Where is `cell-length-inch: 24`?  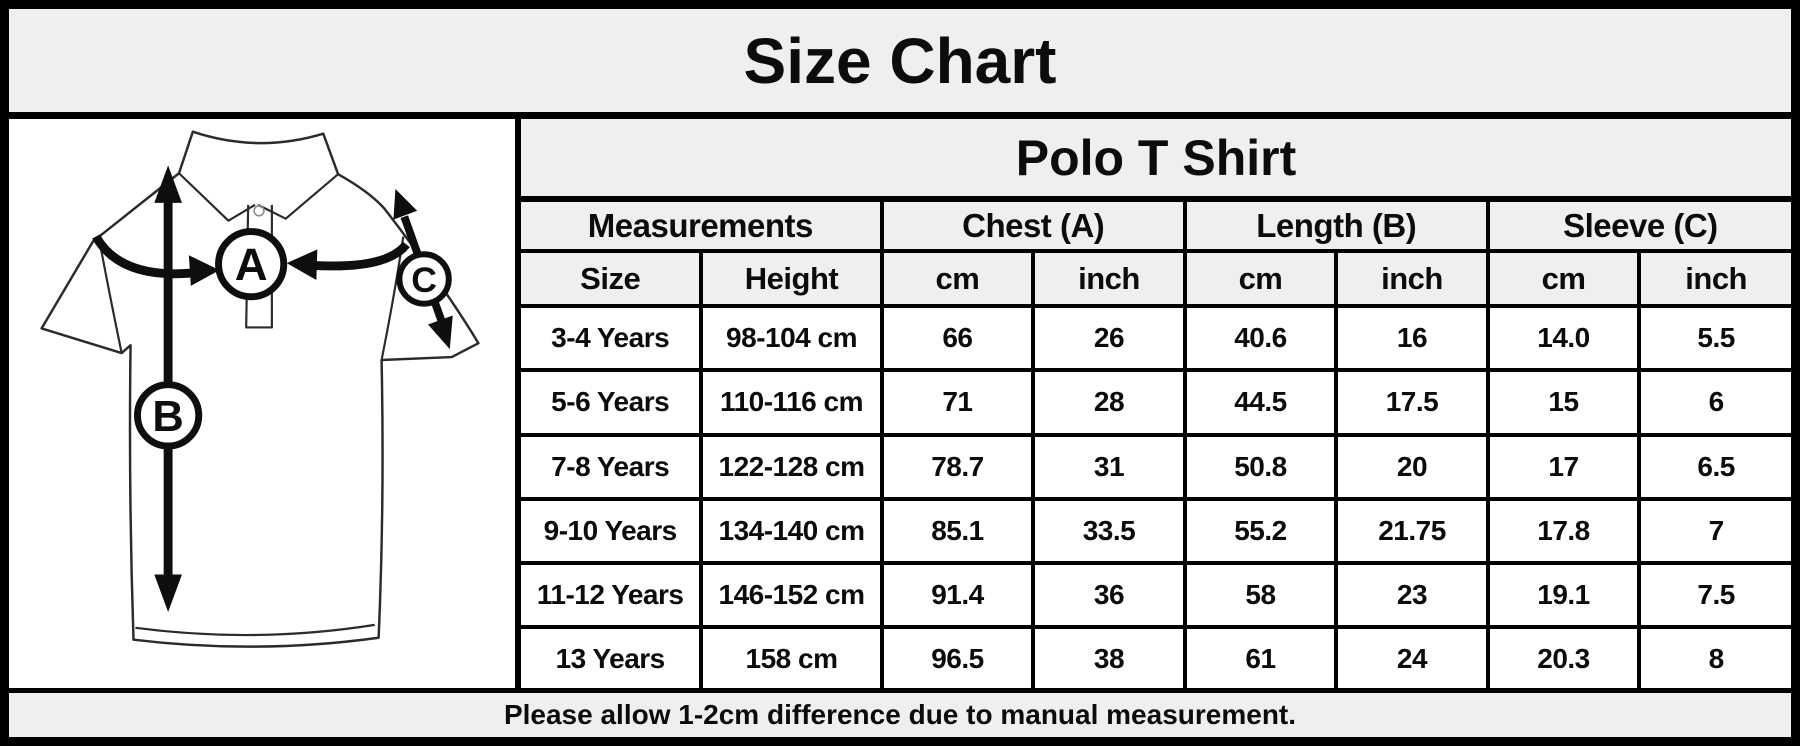
cell-length-inch: 24 is located at coordinates (1412, 656).